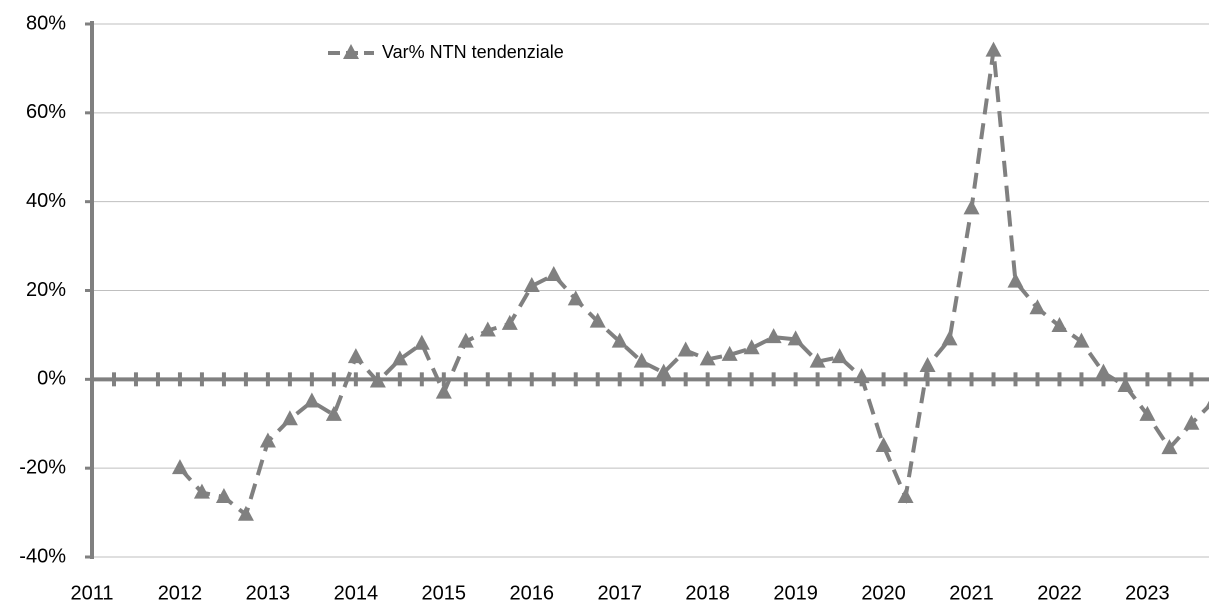 Image resolution: width=1209 pixels, height=605 pixels. Describe the element at coordinates (351, 51) in the screenshot. I see `legend-marker` at that location.